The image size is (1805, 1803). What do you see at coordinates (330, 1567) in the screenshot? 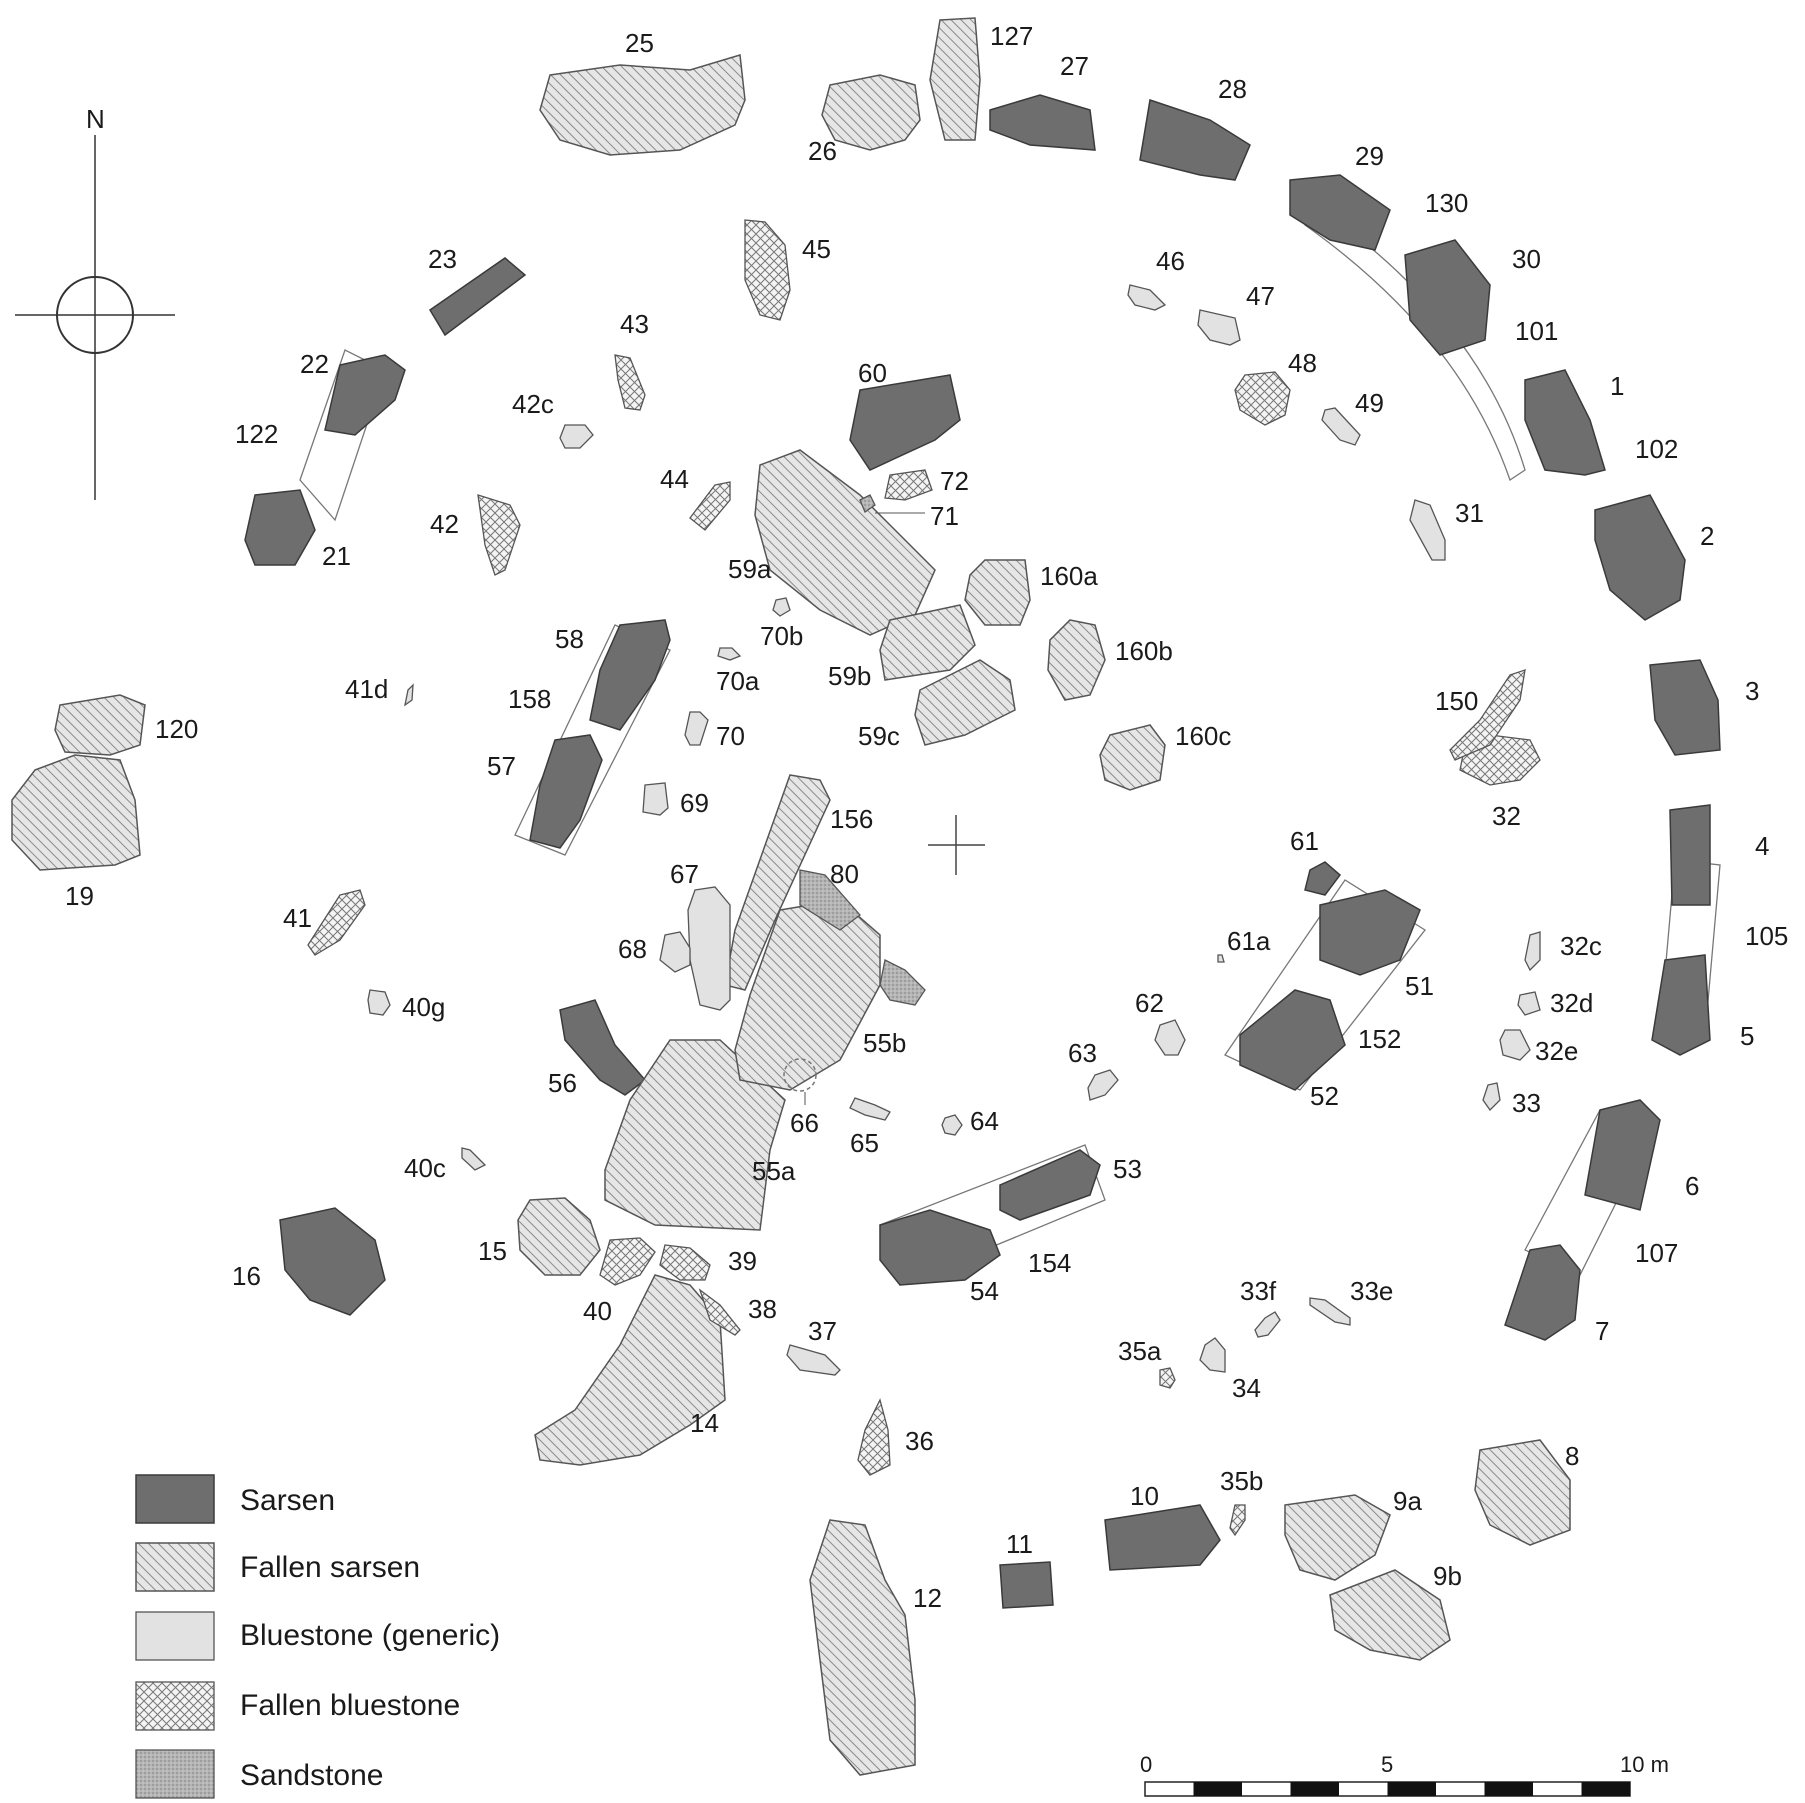
I see `legend-label-fallen-sarsen: Fallen sarsen` at bounding box center [330, 1567].